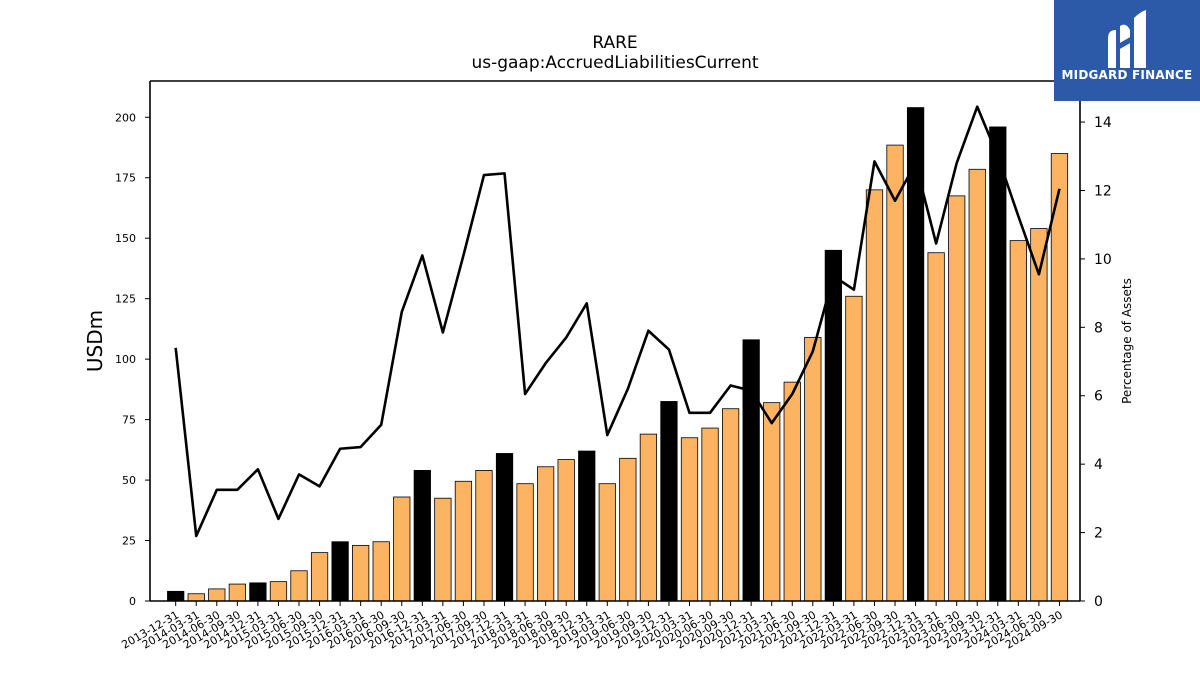 This screenshot has width=1200, height=675. I want to click on y-tick-label: 75, so click(129, 420).